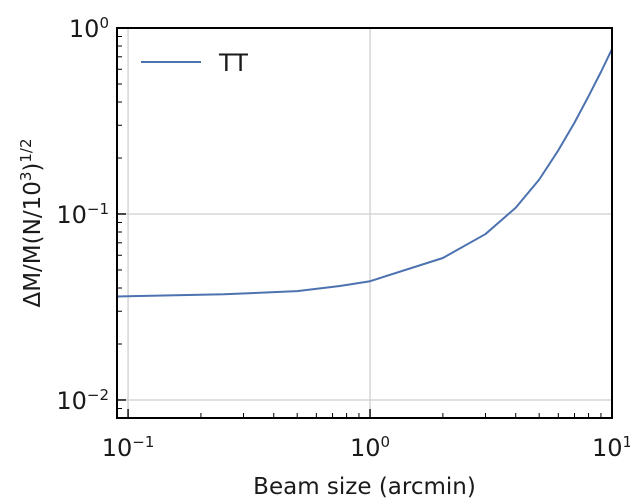  What do you see at coordinates (26, 177) in the screenshot?
I see `y-axis-title-exp: 3` at bounding box center [26, 177].